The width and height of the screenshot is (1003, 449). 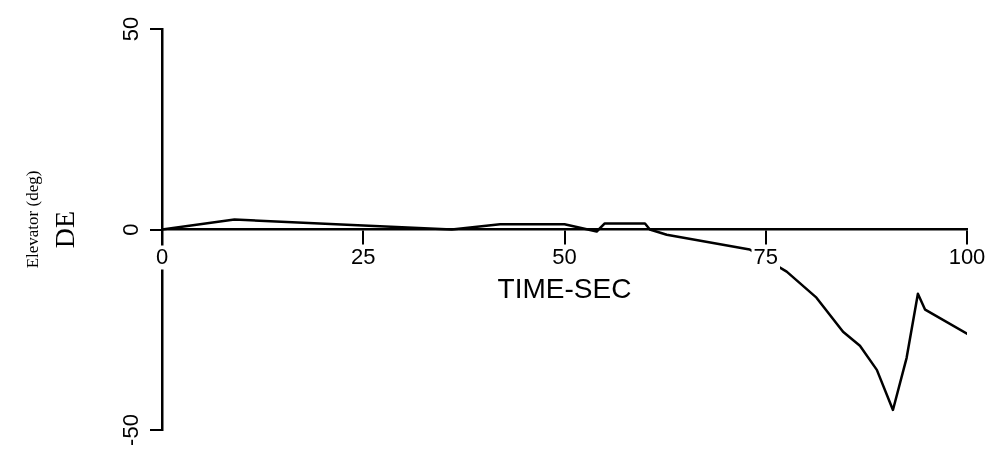 What do you see at coordinates (363, 256) in the screenshot?
I see `x-tick-label: 25` at bounding box center [363, 256].